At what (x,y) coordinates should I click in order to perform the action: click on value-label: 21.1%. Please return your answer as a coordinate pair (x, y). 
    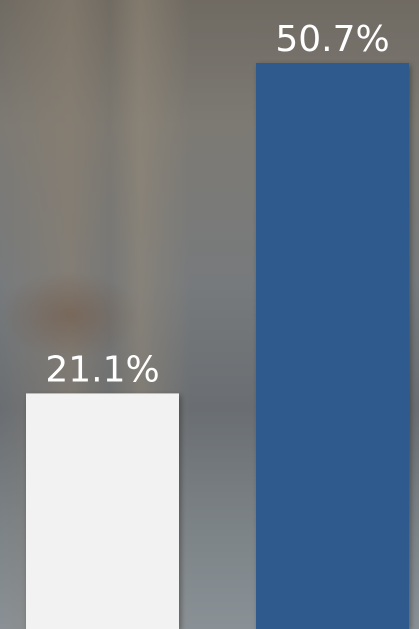
    Looking at the image, I should click on (102, 369).